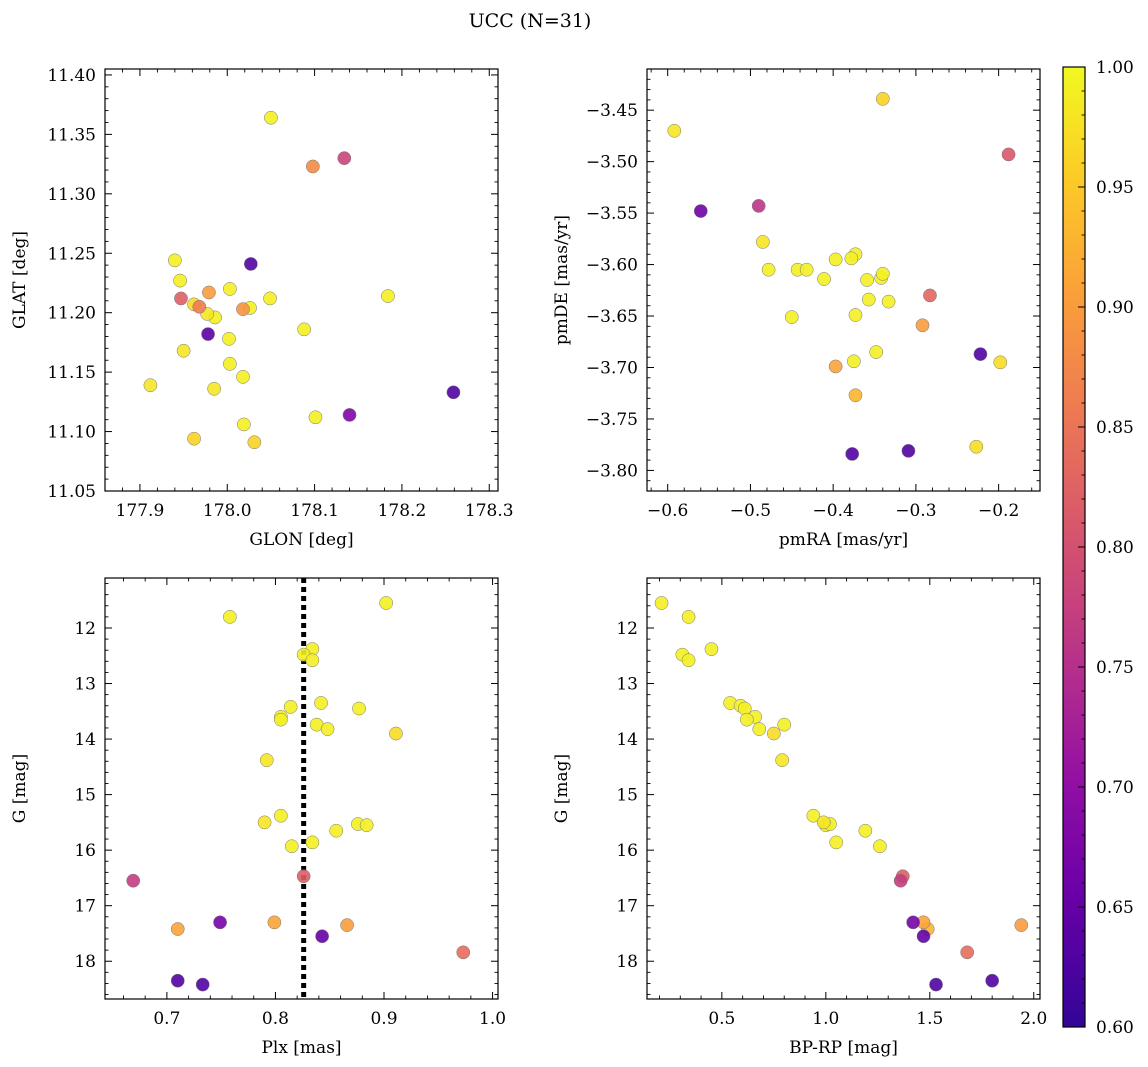 Image resolution: width=1148 pixels, height=1067 pixels. I want to click on x-axis-label: GLON [deg], so click(301, 540).